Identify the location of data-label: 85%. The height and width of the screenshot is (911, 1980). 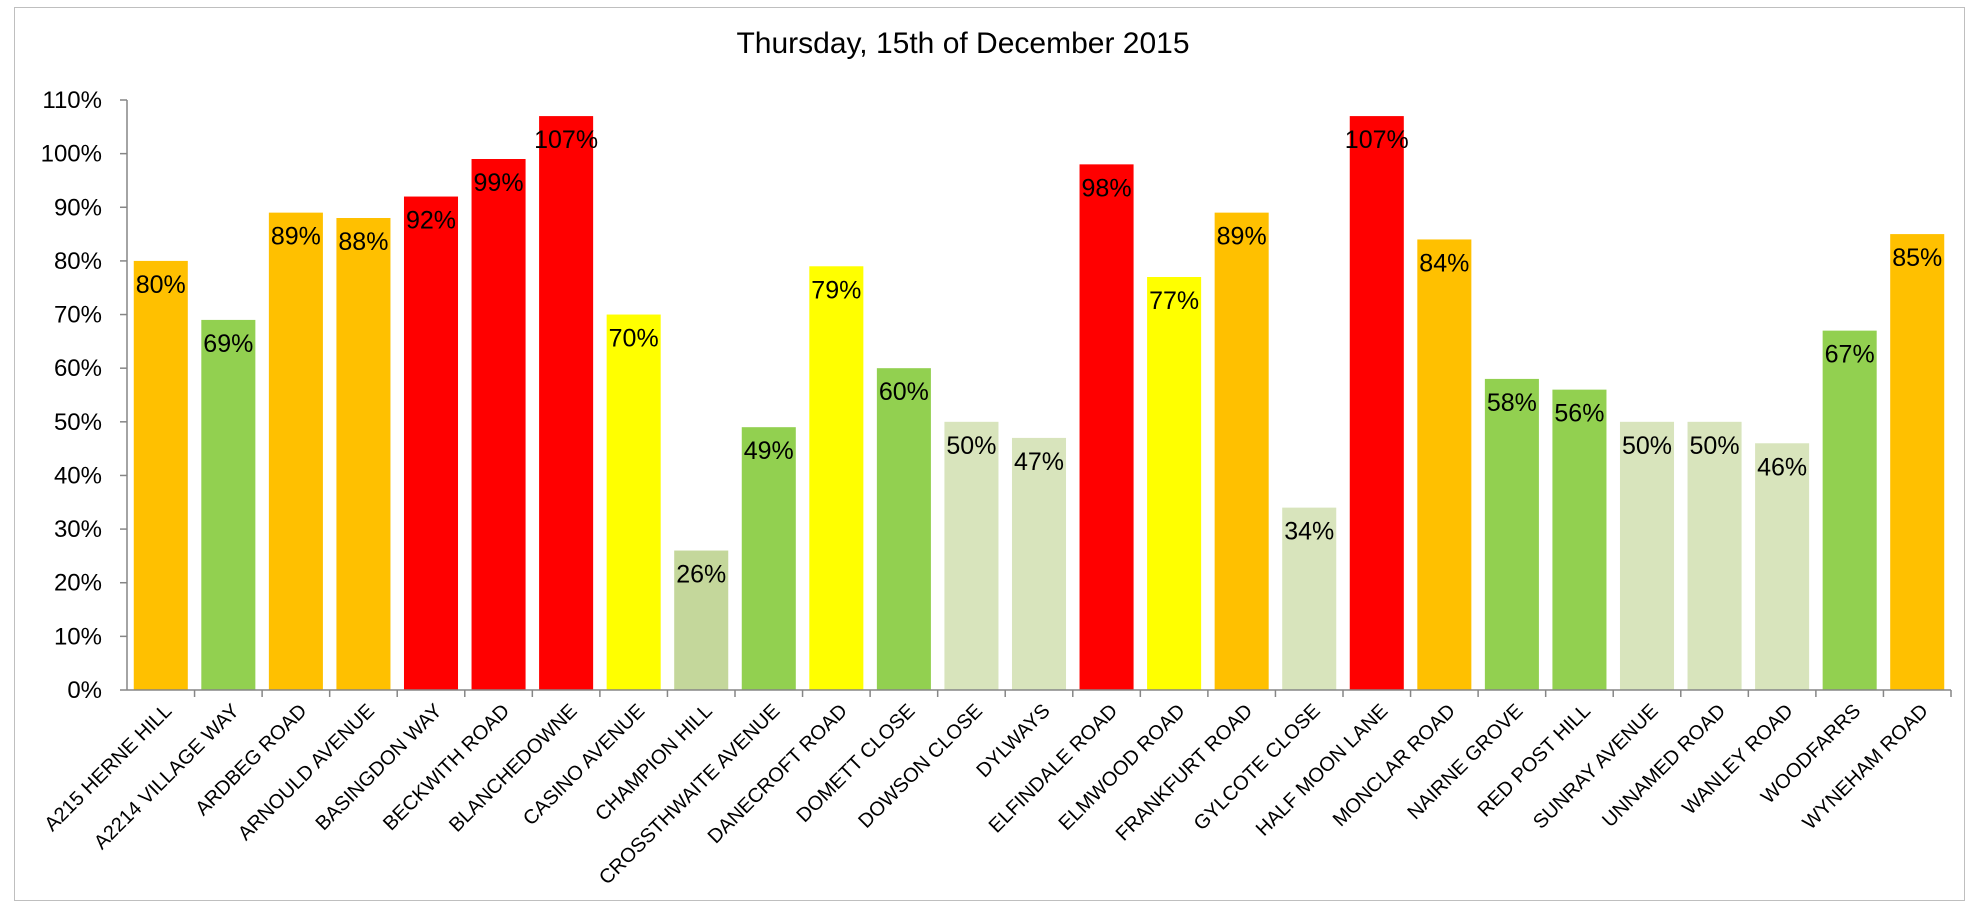
(1917, 258).